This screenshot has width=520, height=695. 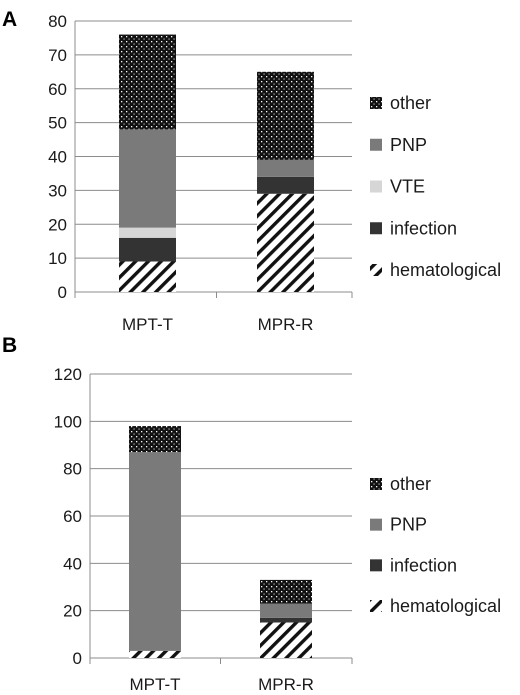 I want to click on y-tick-label: 30, so click(x=57, y=190).